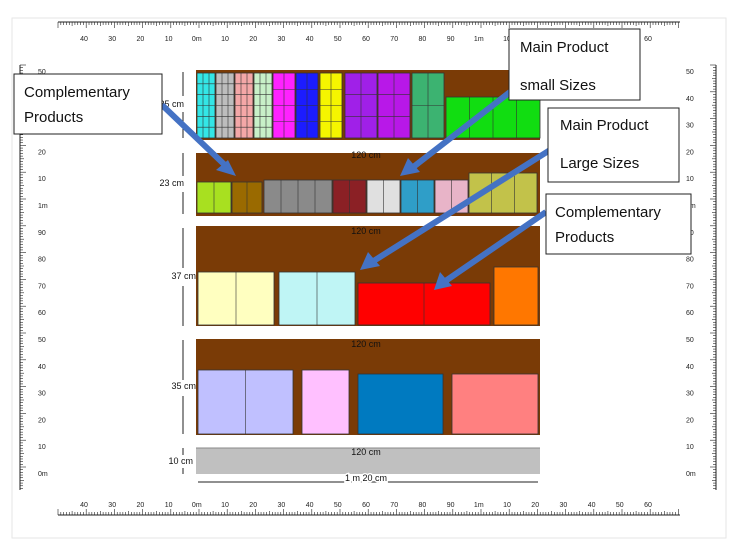 This screenshot has height=542, width=732. What do you see at coordinates (423, 39) in the screenshot?
I see `ruler-top-label: 80` at bounding box center [423, 39].